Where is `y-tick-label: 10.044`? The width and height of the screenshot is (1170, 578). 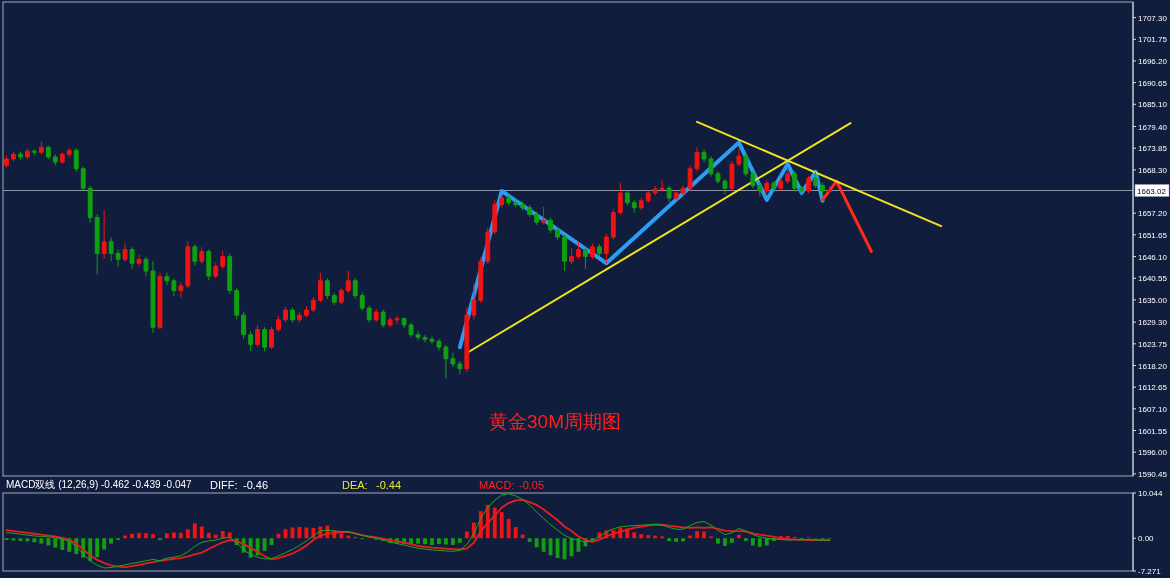
y-tick-label: 10.044 is located at coordinates (1151, 493).